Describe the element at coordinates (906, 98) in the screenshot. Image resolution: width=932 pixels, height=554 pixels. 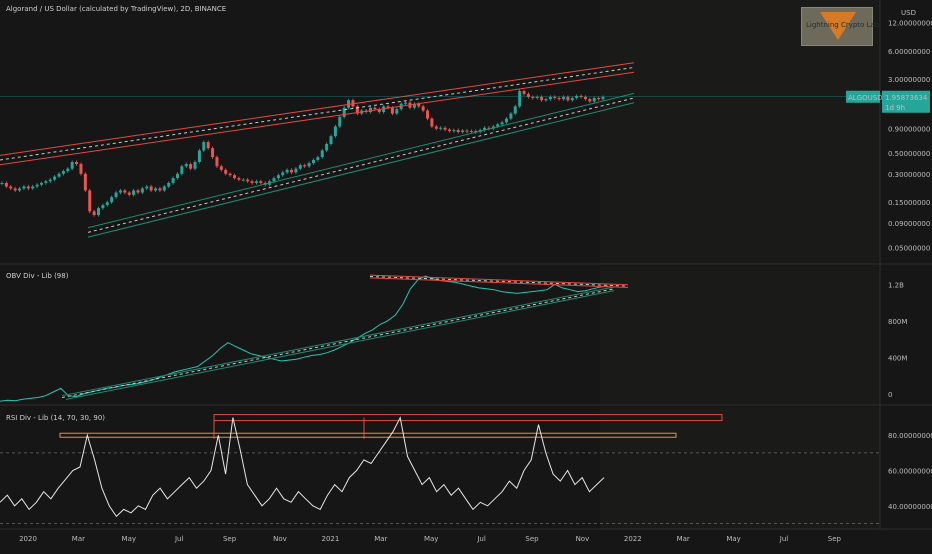
I see `last-price-label: 1.95873634` at that location.